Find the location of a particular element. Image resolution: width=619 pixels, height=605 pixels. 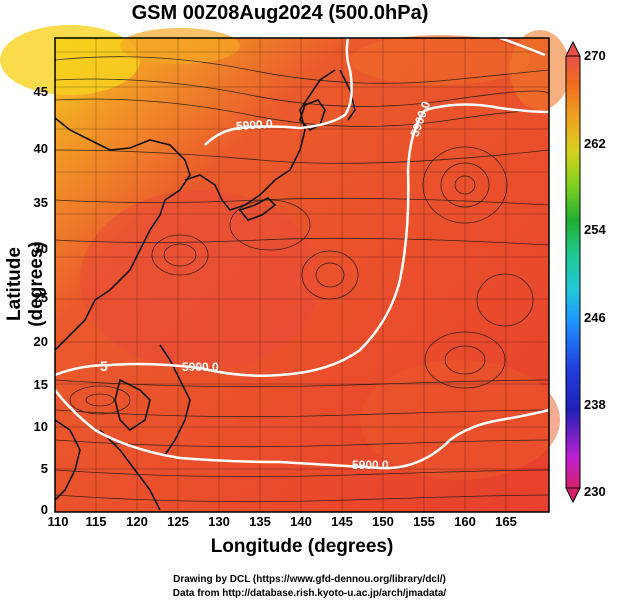

lon-tick: 110 is located at coordinates (58, 521).